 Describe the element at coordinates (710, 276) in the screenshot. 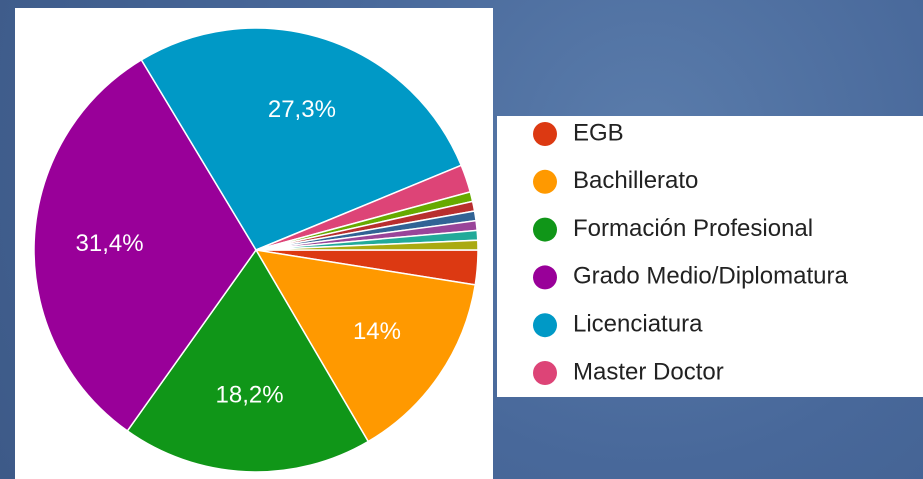

I see `legend-label: Grado Medio/Diplomatura` at that location.